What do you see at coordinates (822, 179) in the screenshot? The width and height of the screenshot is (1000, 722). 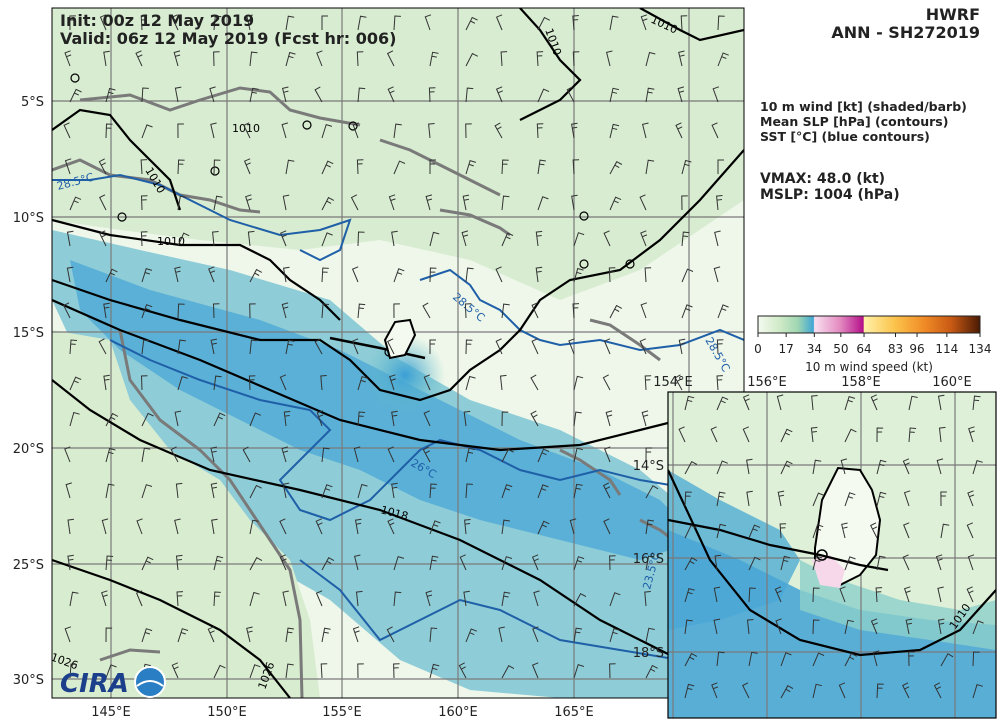 I see `vmax-value: VMAX: 48.0 (kt)` at bounding box center [822, 179].